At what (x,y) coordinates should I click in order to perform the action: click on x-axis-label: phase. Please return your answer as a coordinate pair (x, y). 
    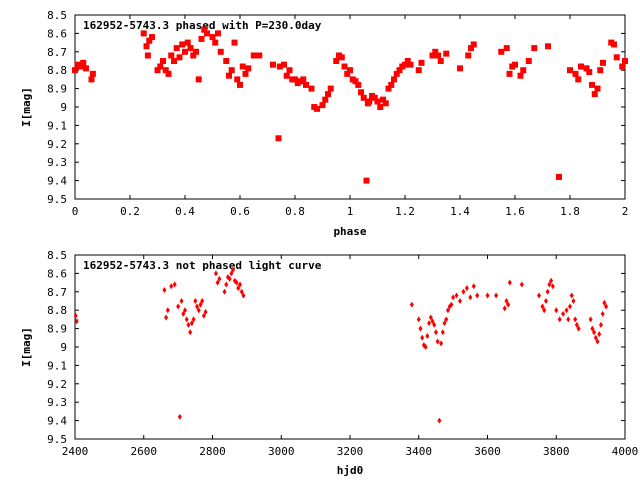
    Looking at the image, I should click on (349, 231).